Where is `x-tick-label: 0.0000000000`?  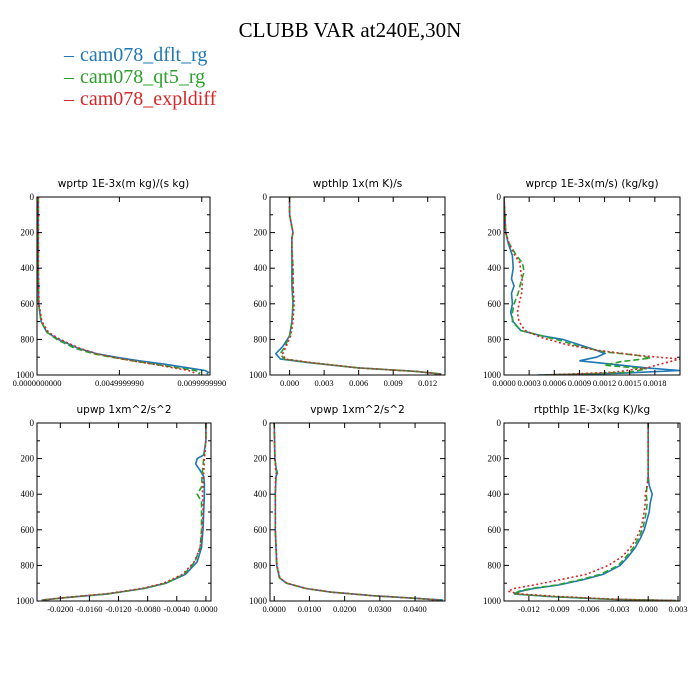 x-tick-label: 0.0000000000 is located at coordinates (37, 383).